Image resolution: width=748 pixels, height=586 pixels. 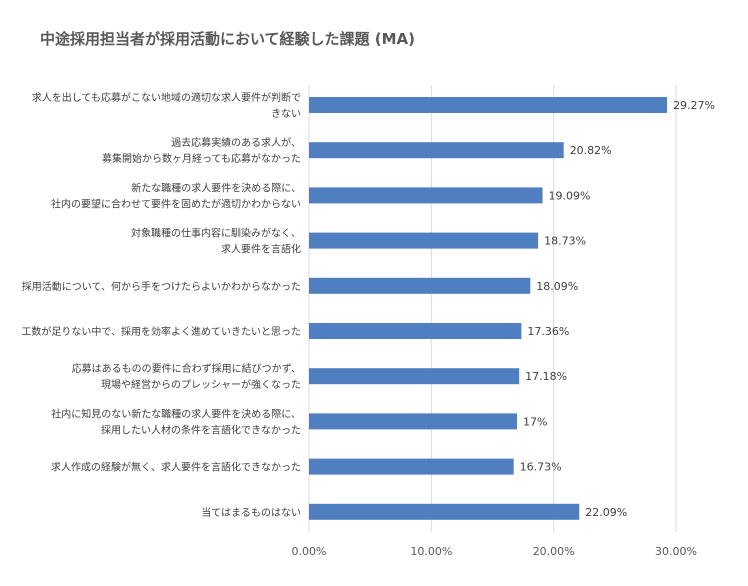 I want to click on category-label: 工数が足りない中で、採用を効率よく進めていきたいと思った, so click(x=161, y=331).